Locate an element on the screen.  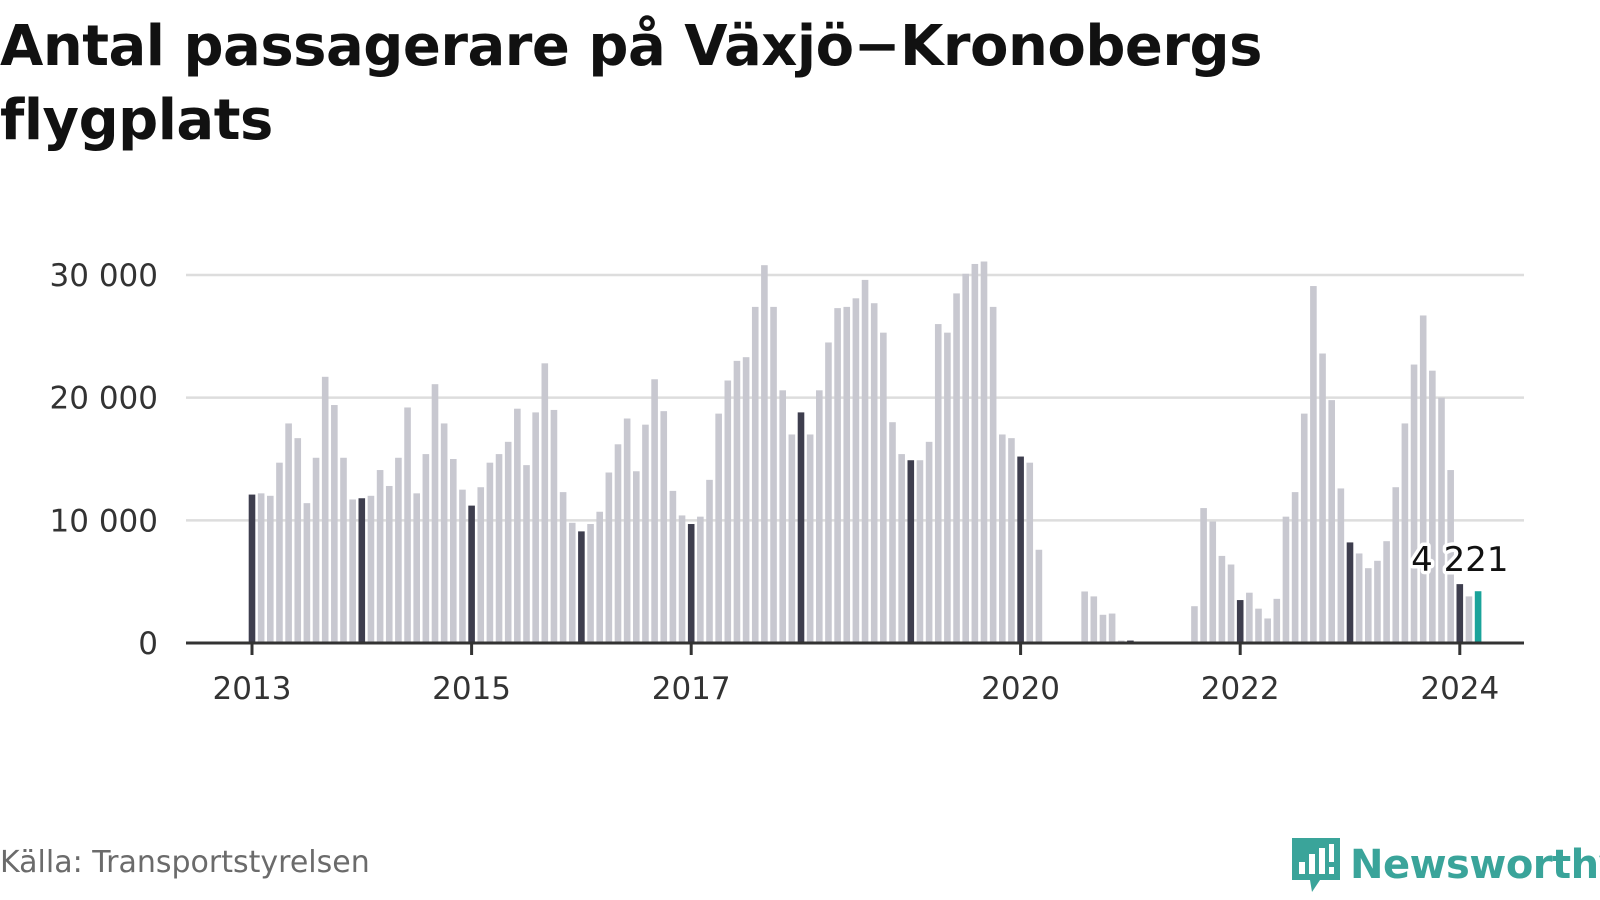
x-tick-label: 2017 is located at coordinates (691, 689).